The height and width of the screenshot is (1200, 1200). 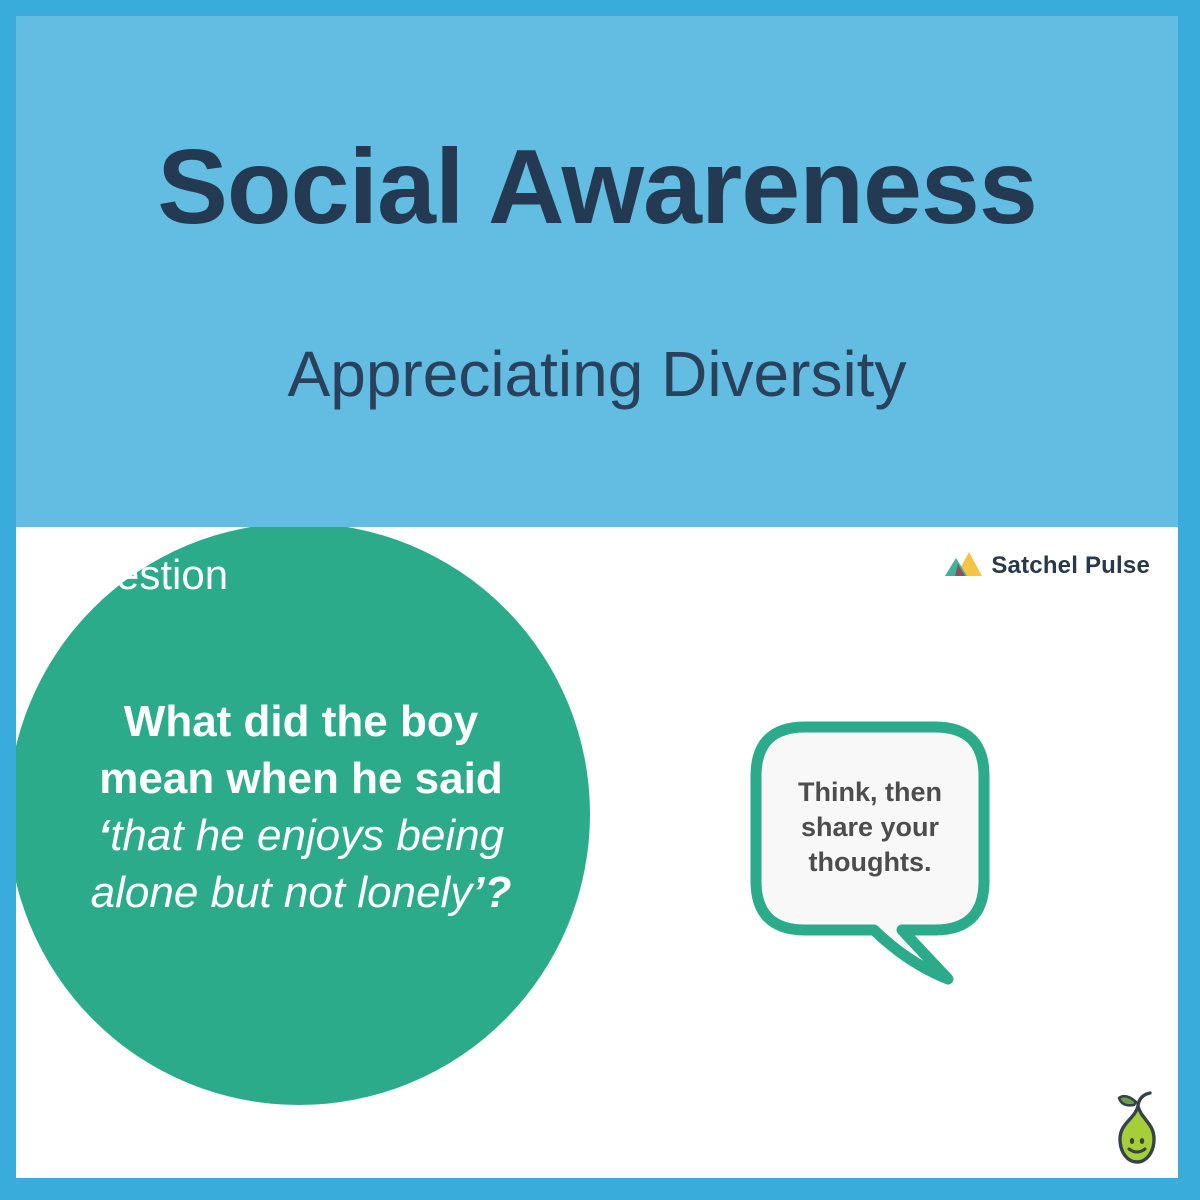 What do you see at coordinates (597, 374) in the screenshot?
I see `slide-subtitle: Appreciating Diversity` at bounding box center [597, 374].